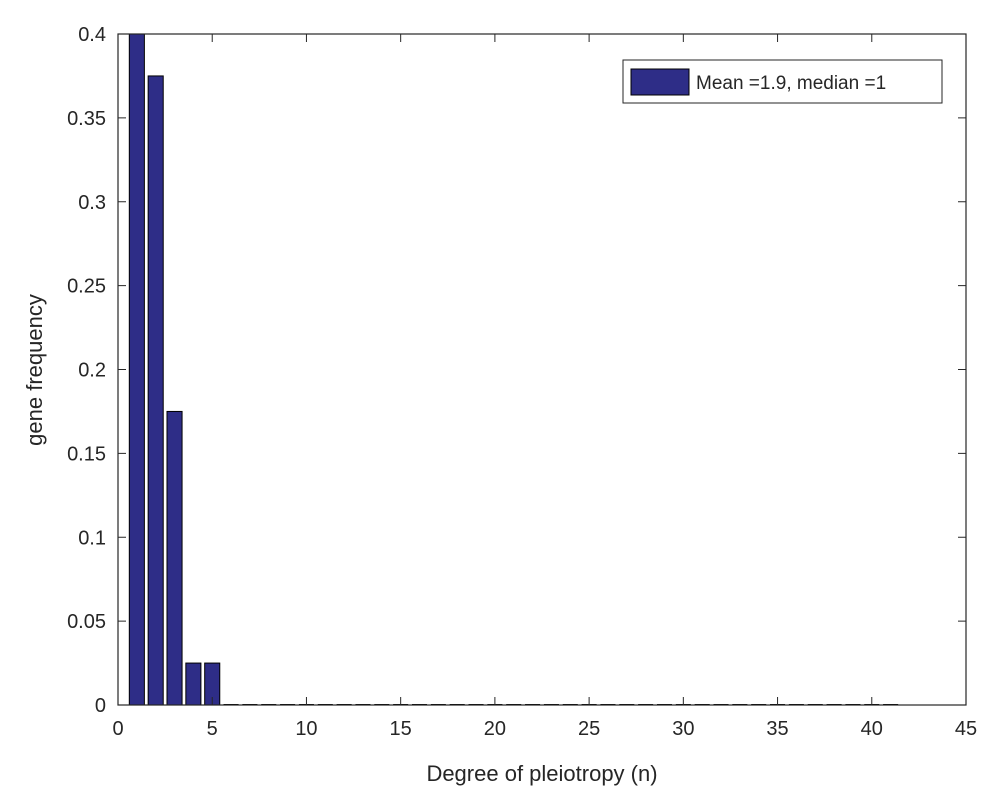  Describe the element at coordinates (495, 729) in the screenshot. I see `x-tick-label: 20` at that location.